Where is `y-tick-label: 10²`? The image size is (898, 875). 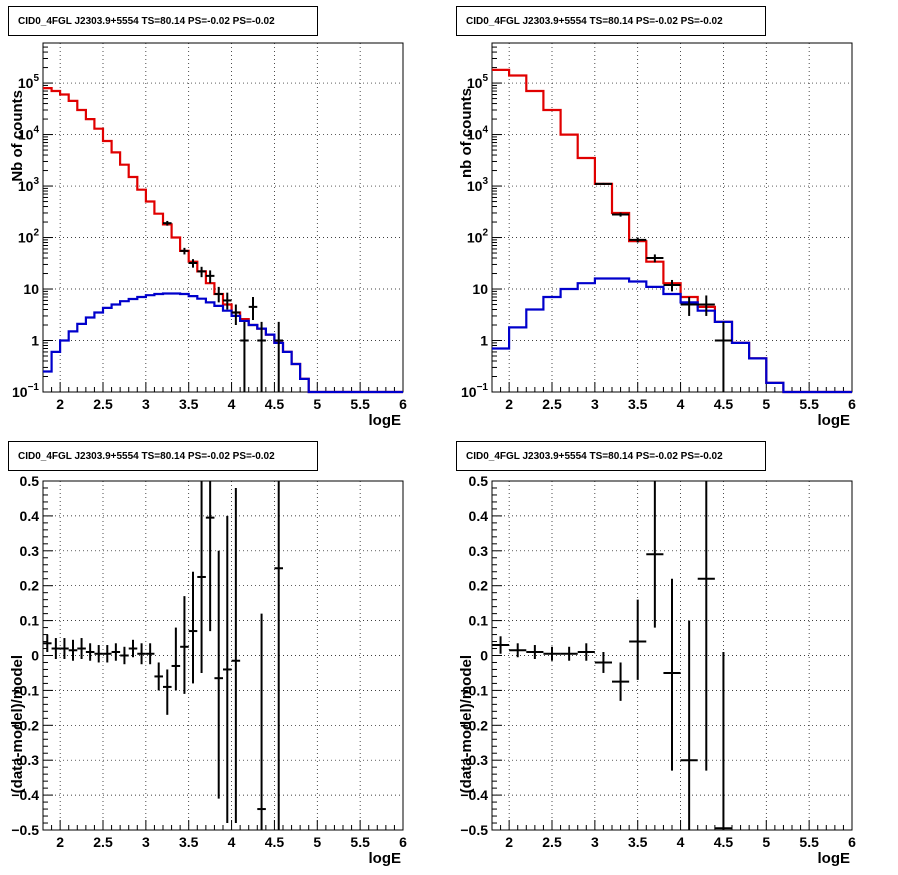 y-tick-label: 10² is located at coordinates (478, 237).